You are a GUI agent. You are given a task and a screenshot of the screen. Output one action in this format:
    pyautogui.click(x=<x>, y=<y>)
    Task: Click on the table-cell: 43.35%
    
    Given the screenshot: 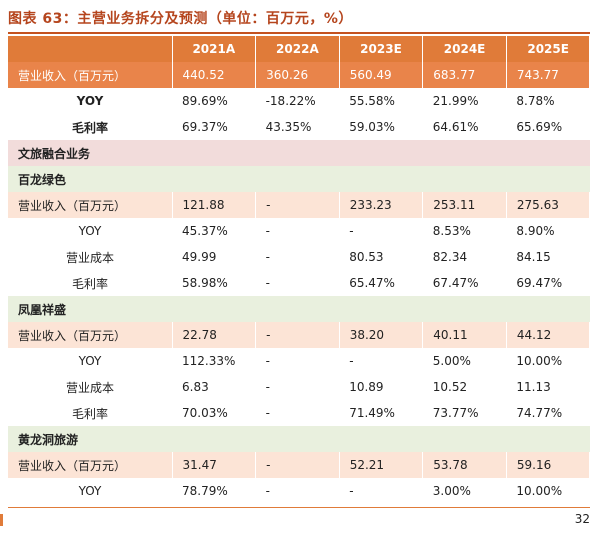 What is the action you would take?
    pyautogui.click(x=297, y=127)
    